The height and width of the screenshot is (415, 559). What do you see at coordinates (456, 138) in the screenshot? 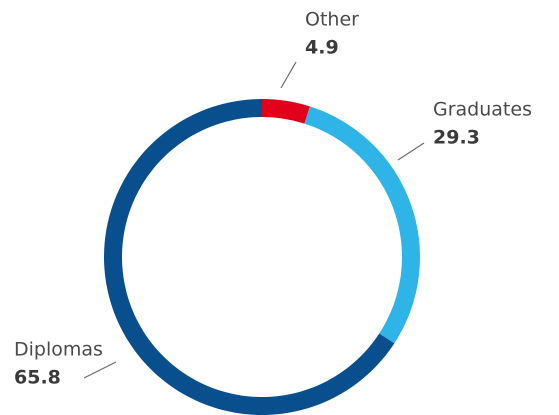
I see `segment-value: 29.3` at bounding box center [456, 138].